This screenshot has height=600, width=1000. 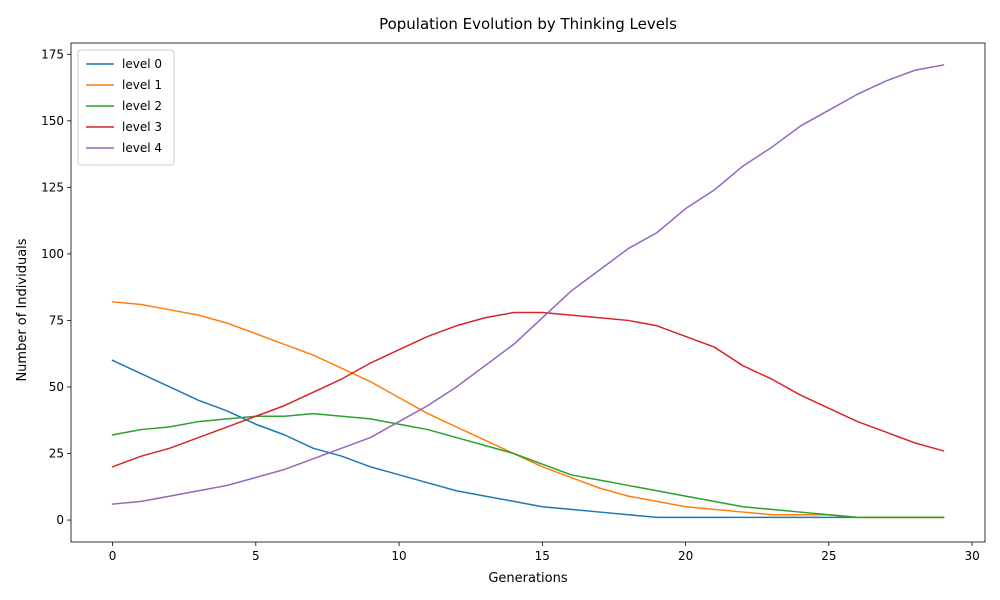 What do you see at coordinates (542, 556) in the screenshot?
I see `x-tick-label: 15` at bounding box center [542, 556].